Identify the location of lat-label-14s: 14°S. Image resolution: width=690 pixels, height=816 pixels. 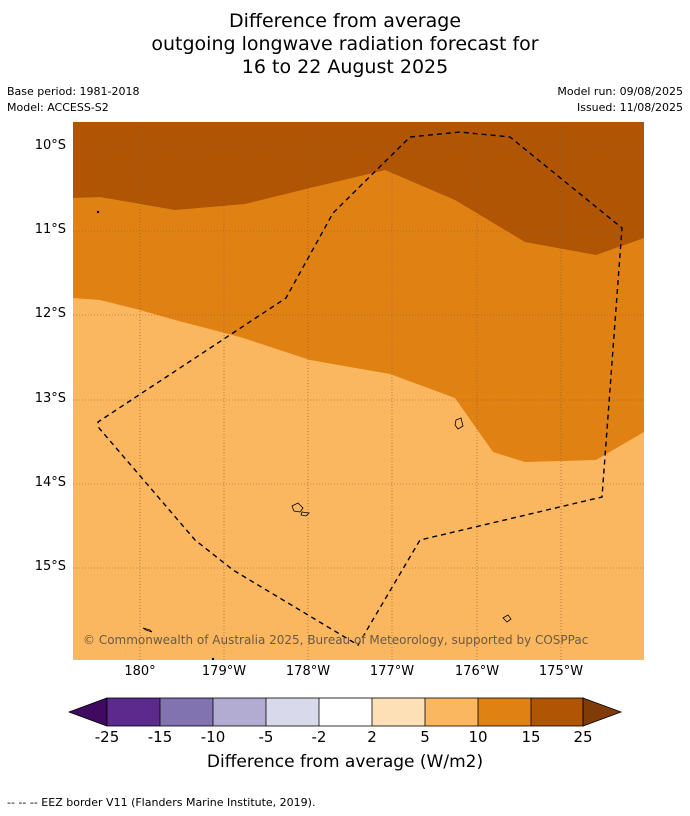
(50, 482).